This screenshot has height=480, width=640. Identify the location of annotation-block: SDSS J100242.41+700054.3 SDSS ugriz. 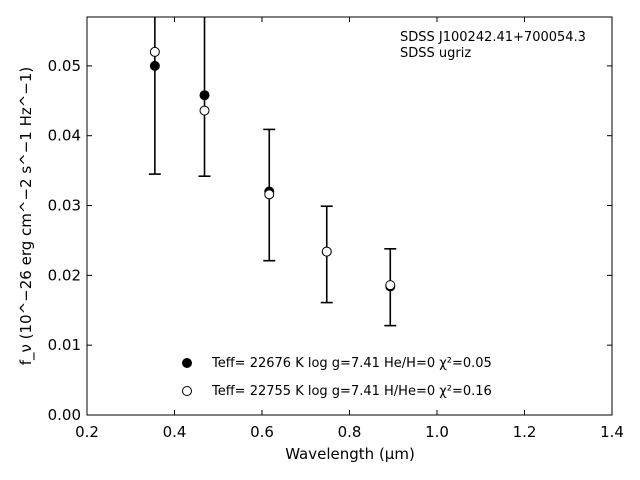
(493, 45).